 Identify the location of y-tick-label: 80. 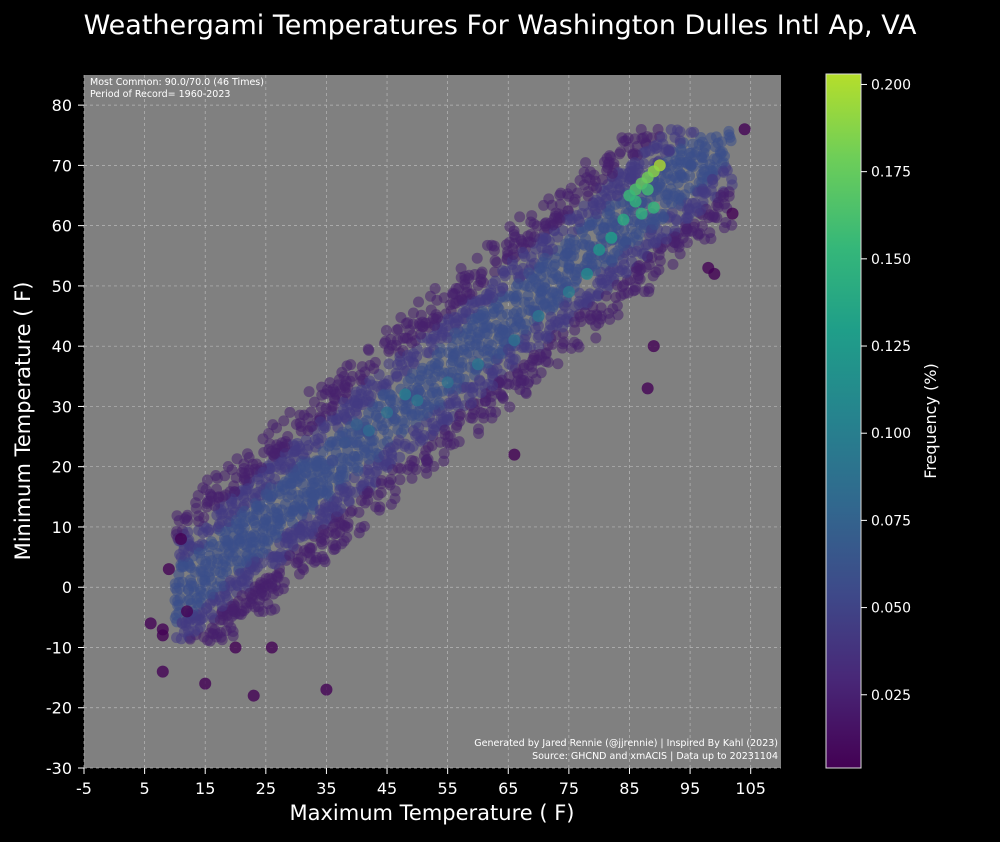
(62, 105).